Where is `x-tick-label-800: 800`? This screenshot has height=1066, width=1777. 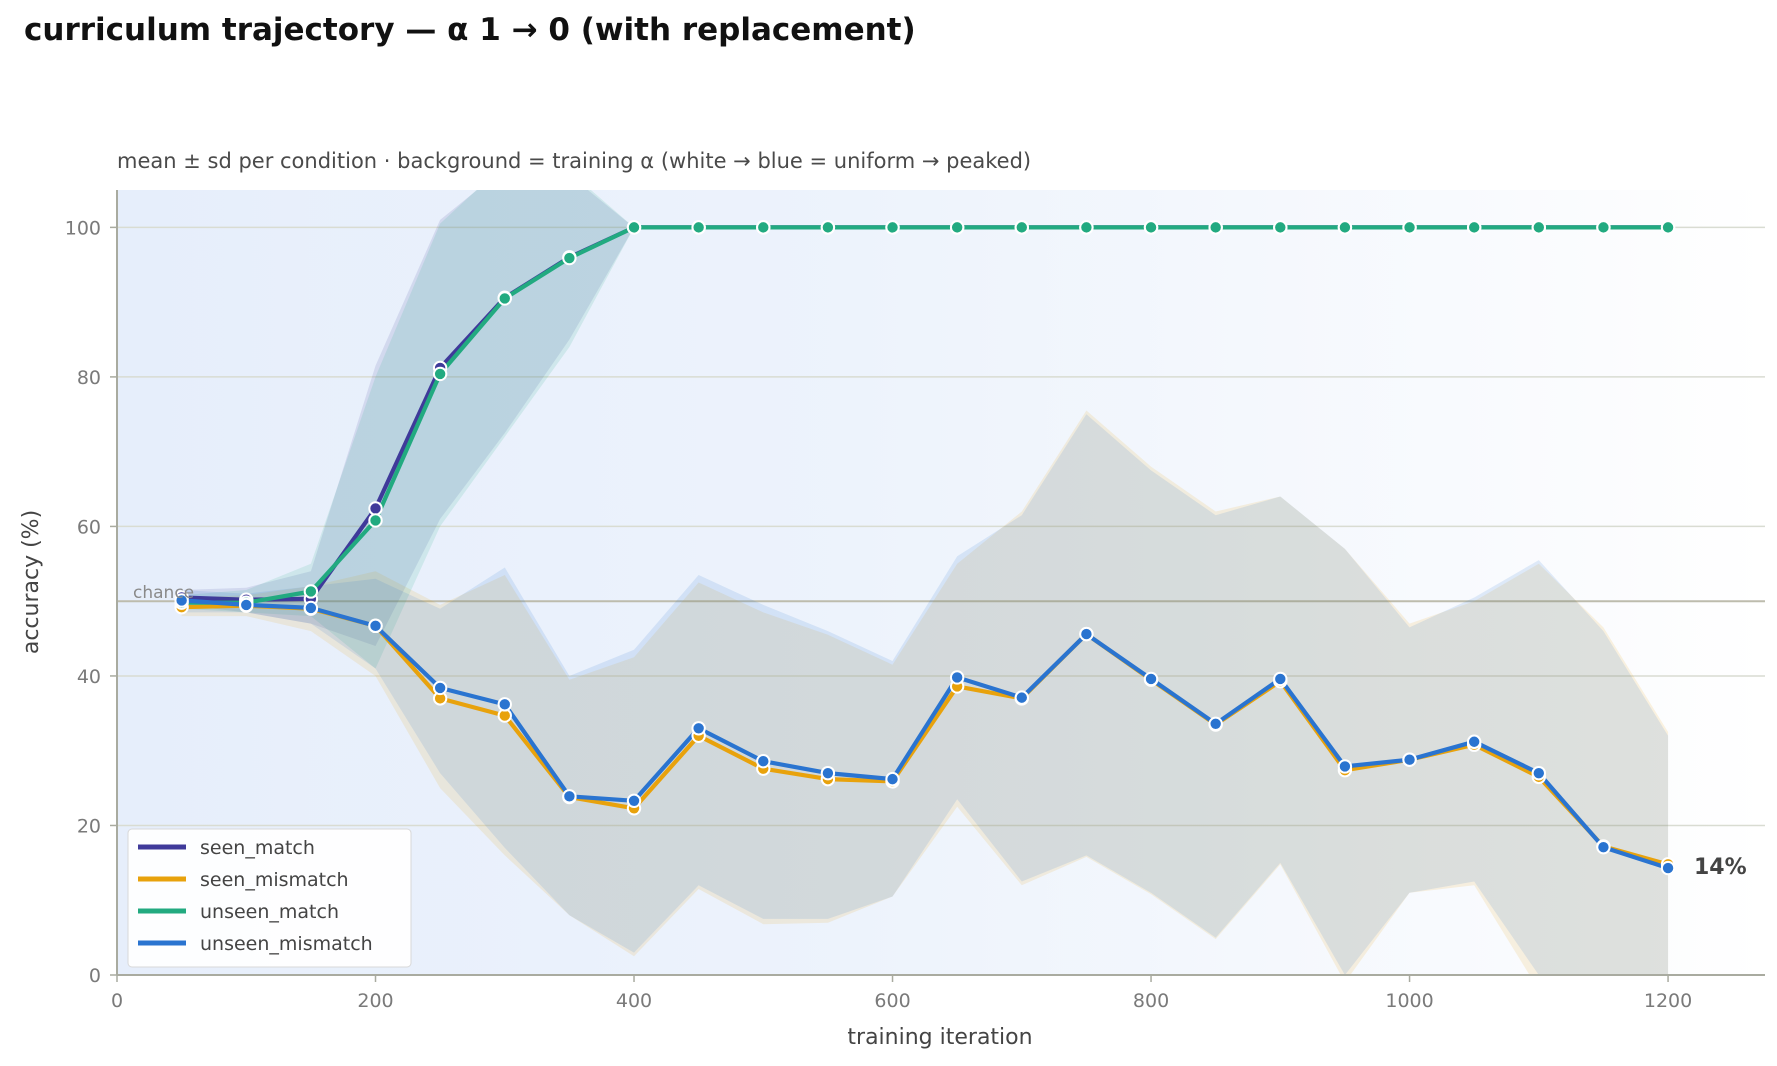 x-tick-label-800: 800 is located at coordinates (1151, 1001).